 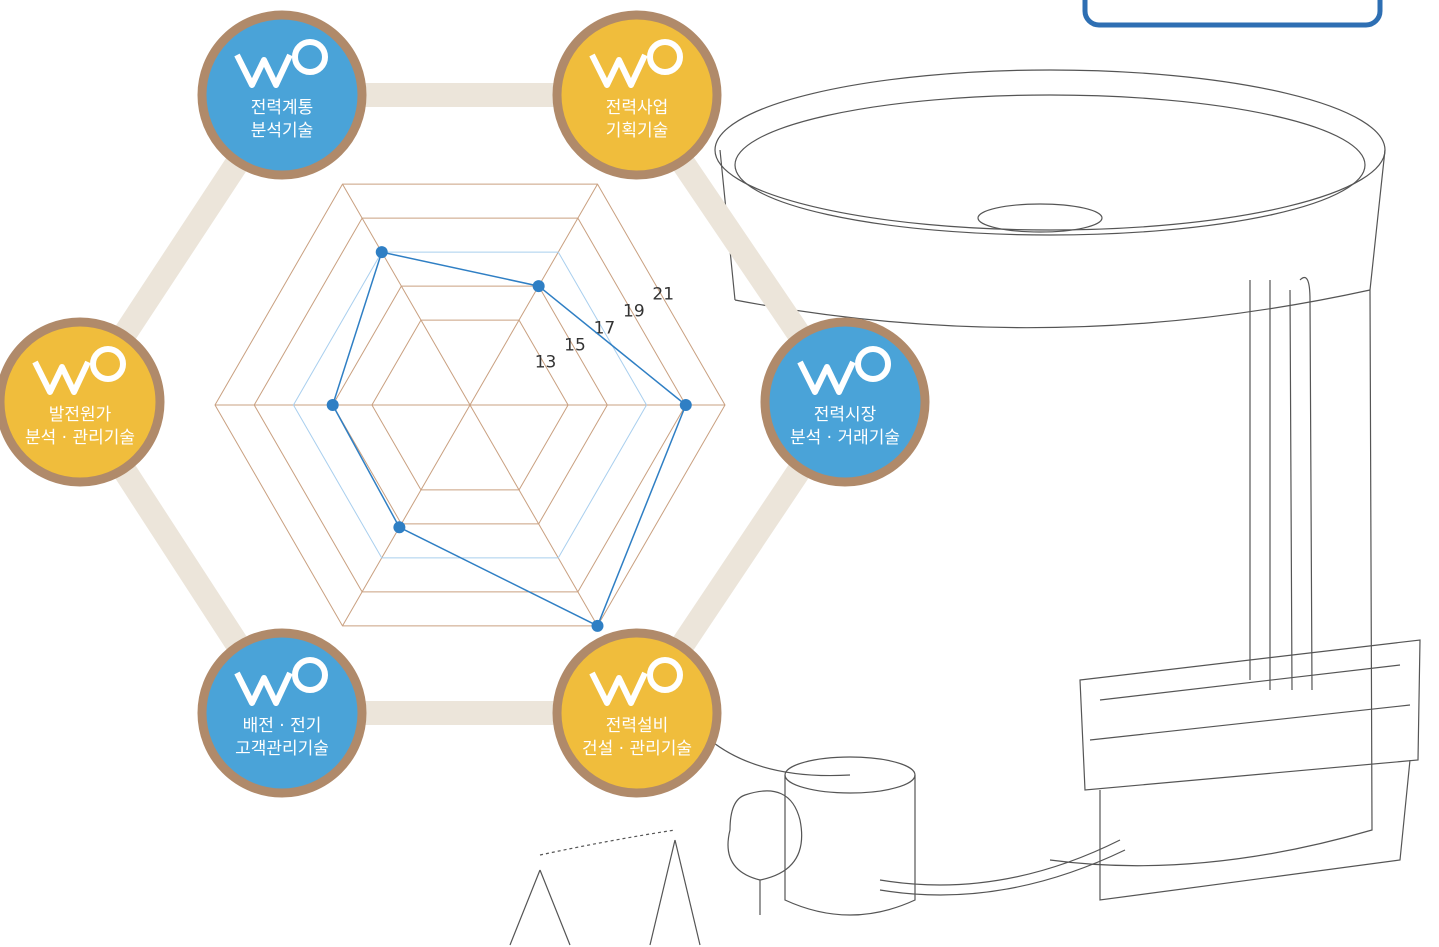 What do you see at coordinates (282, 737) in the screenshot?
I see `category-label: 배전 · 전기 고객관리기술` at bounding box center [282, 737].